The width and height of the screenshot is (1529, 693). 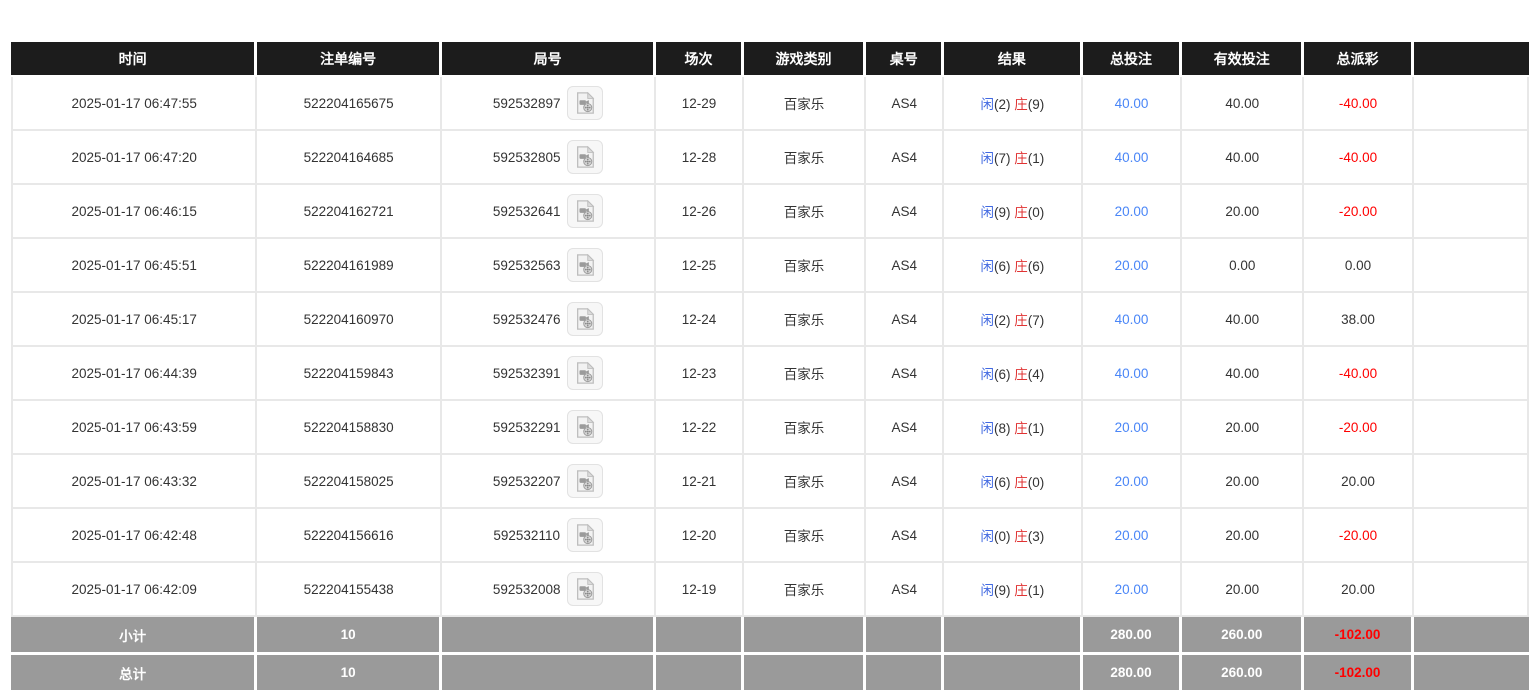 I want to click on column-header-game-type: 游戏类别, so click(x=805, y=59).